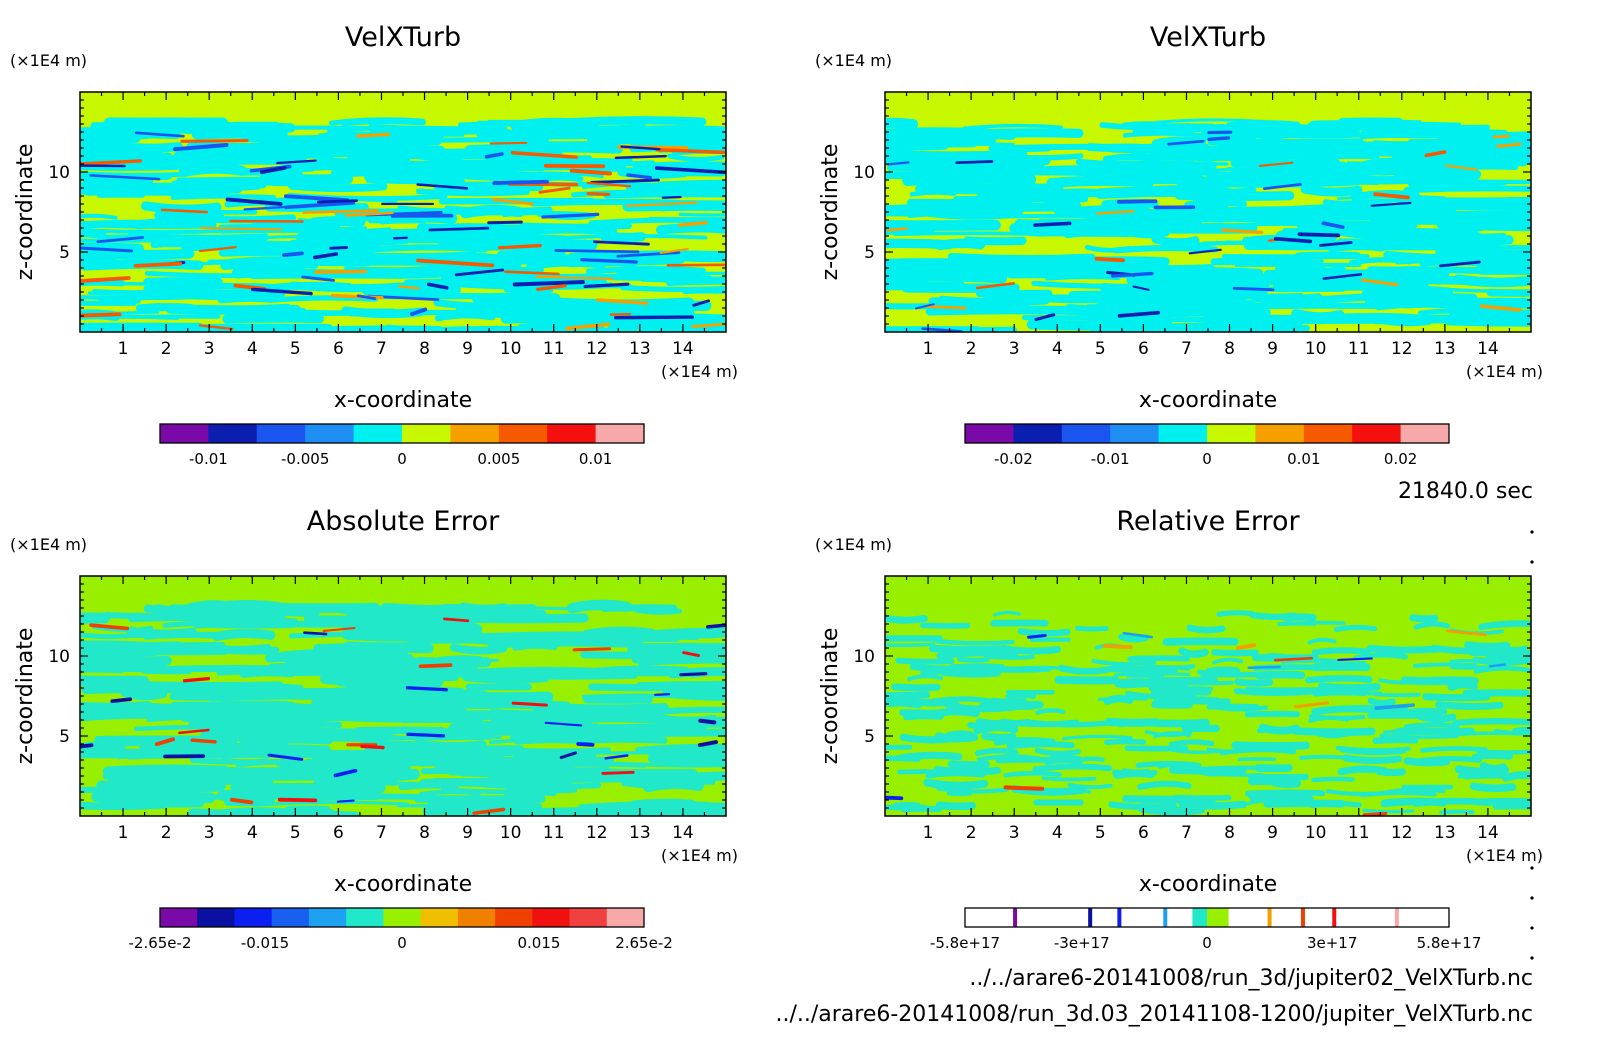 Image resolution: width=1604 pixels, height=1054 pixels. What do you see at coordinates (381, 349) in the screenshot?
I see `x-tick-label: 7` at bounding box center [381, 349].